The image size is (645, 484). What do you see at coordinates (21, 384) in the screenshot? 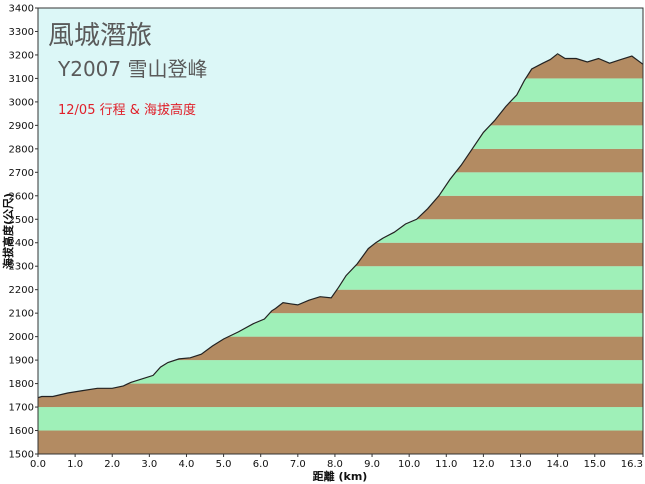
I see `y-tick-label: 1800` at bounding box center [21, 384].